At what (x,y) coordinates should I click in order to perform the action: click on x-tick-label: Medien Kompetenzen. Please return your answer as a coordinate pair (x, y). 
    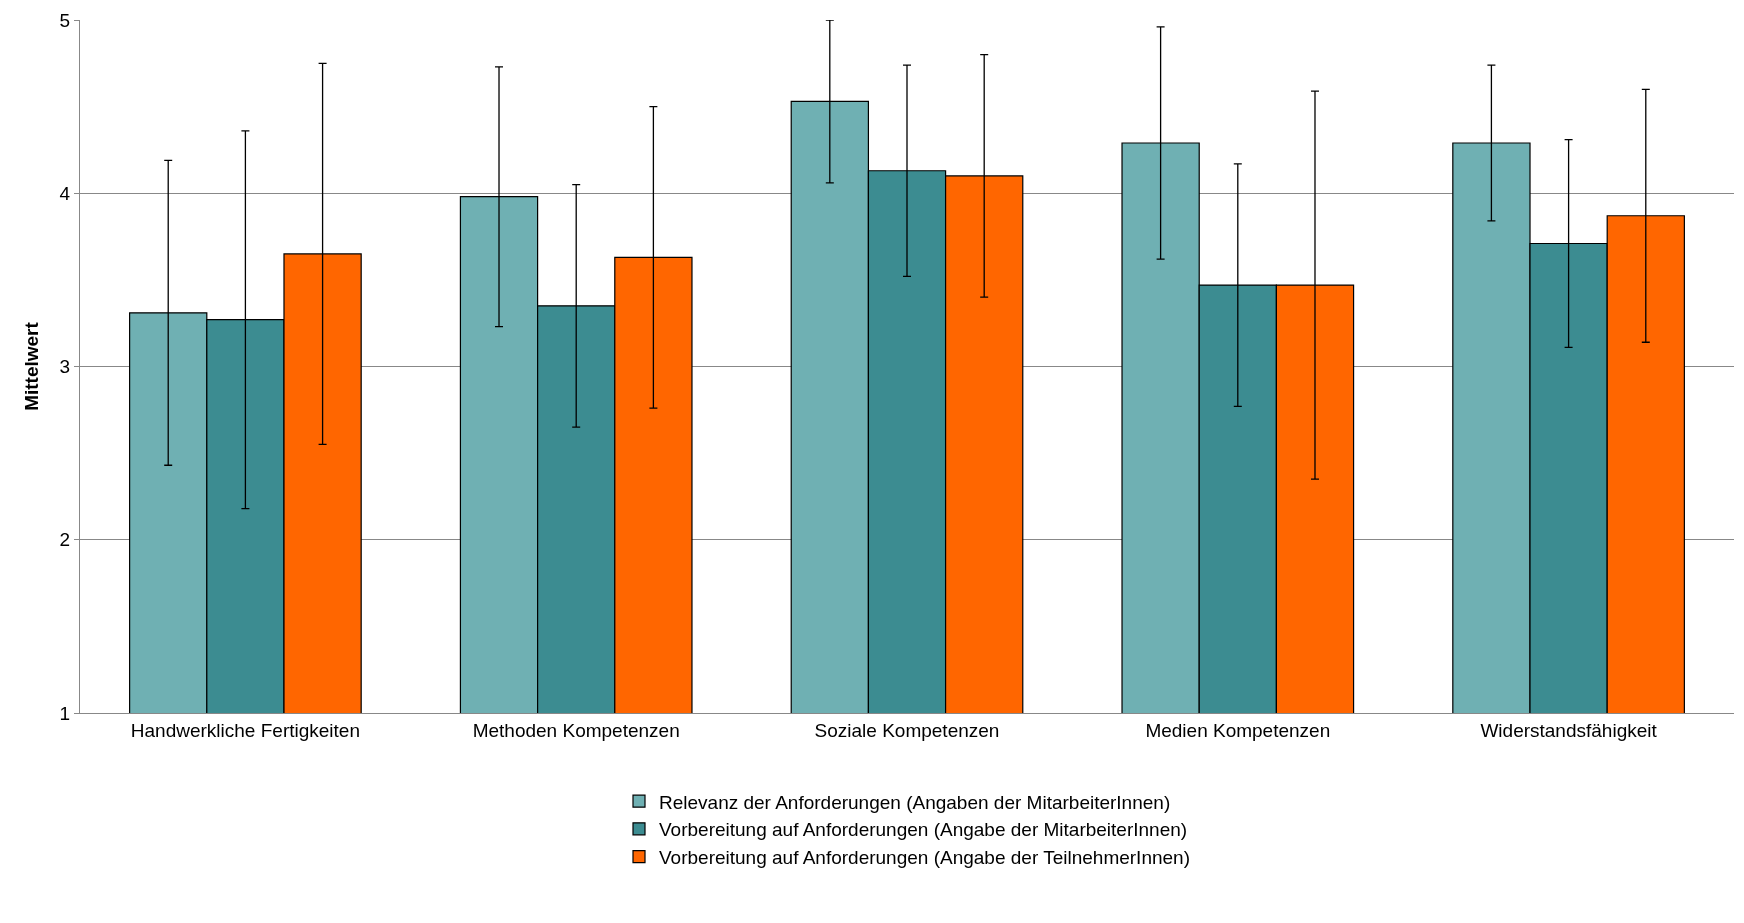
    Looking at the image, I should click on (1238, 730).